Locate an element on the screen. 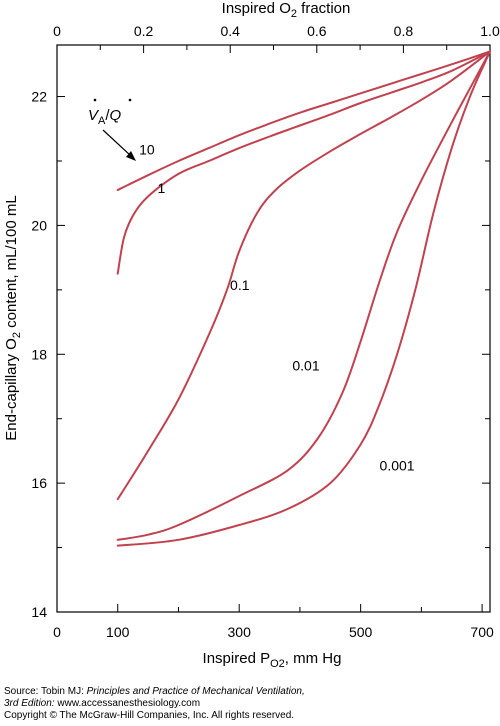 The width and height of the screenshot is (500, 726). curve-label-10: 10 is located at coordinates (147, 150).